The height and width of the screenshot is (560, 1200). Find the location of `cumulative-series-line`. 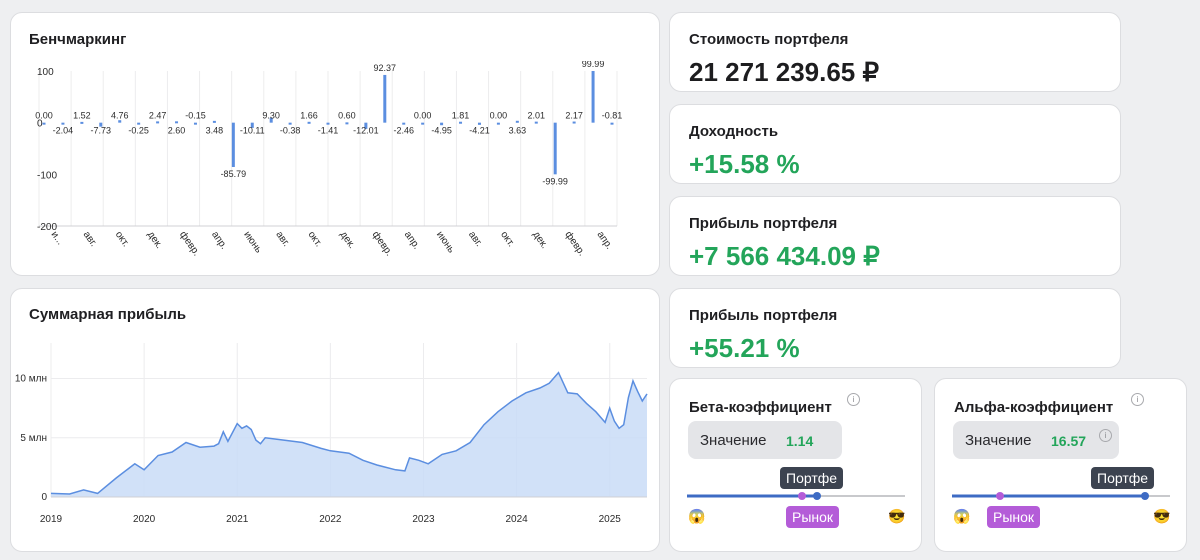

cumulative-series-line is located at coordinates (349, 433).